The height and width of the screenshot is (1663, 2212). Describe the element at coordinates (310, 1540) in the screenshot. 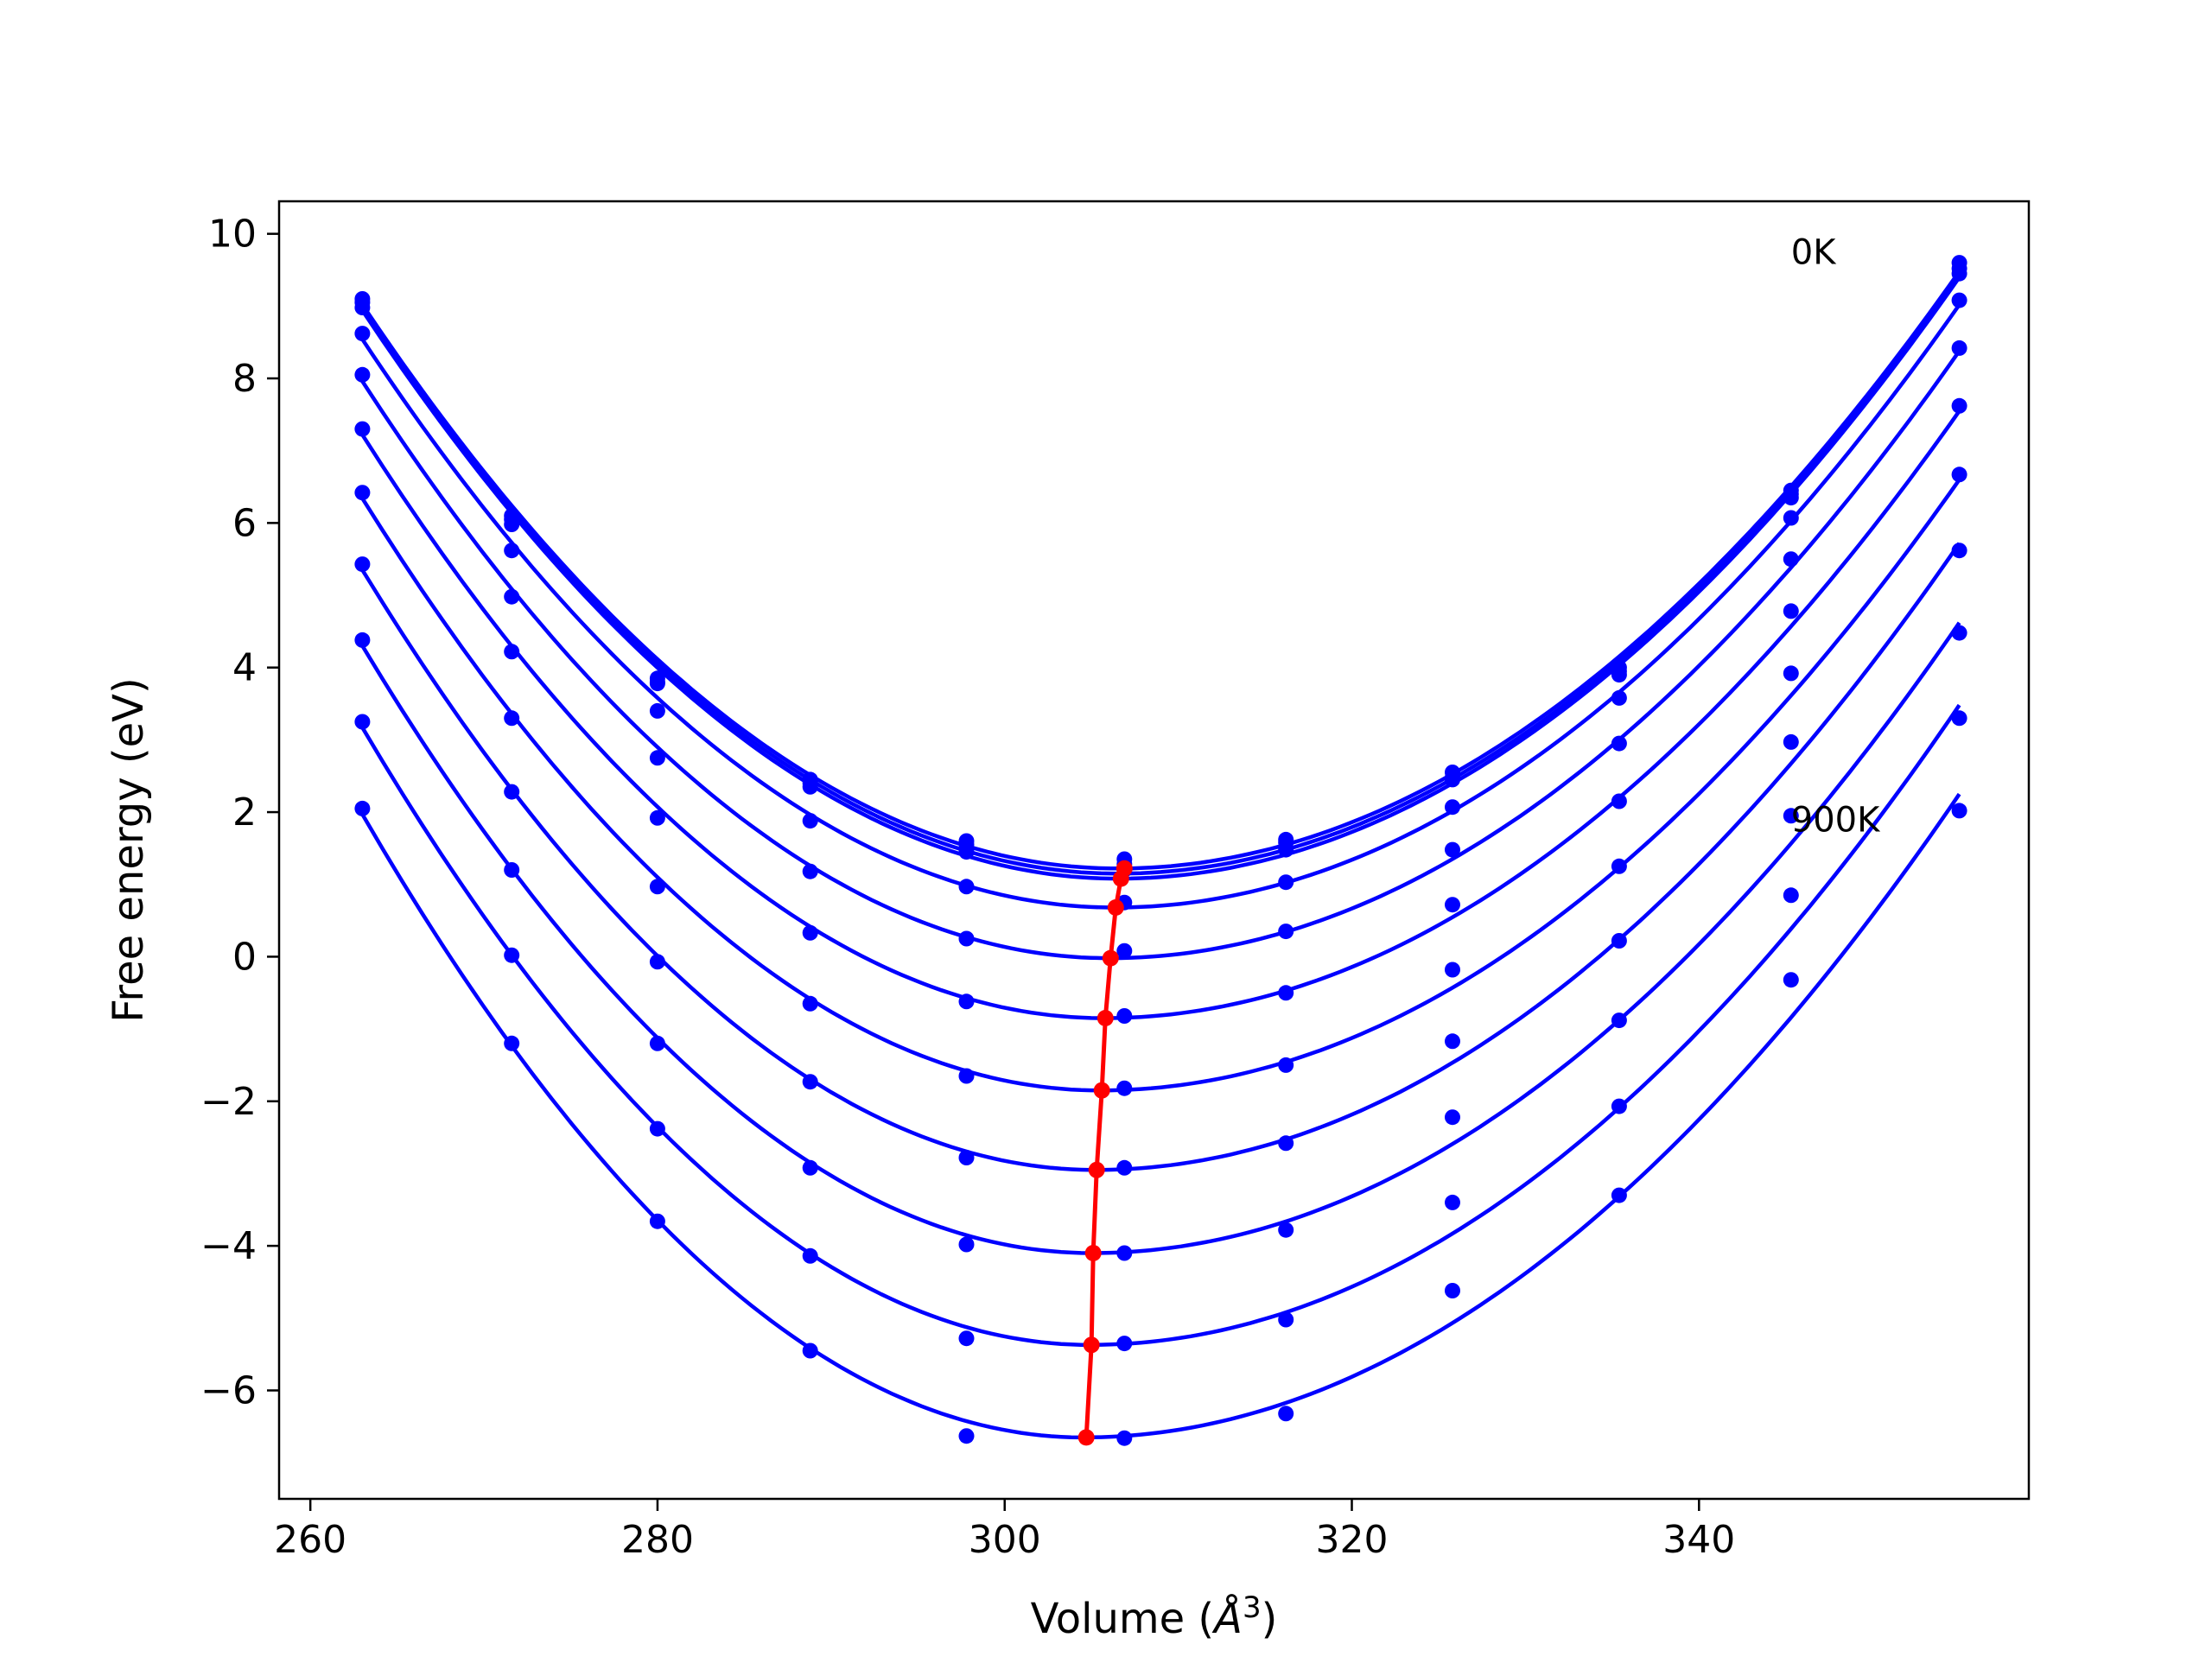

I see `x-tick-label: 260` at that location.